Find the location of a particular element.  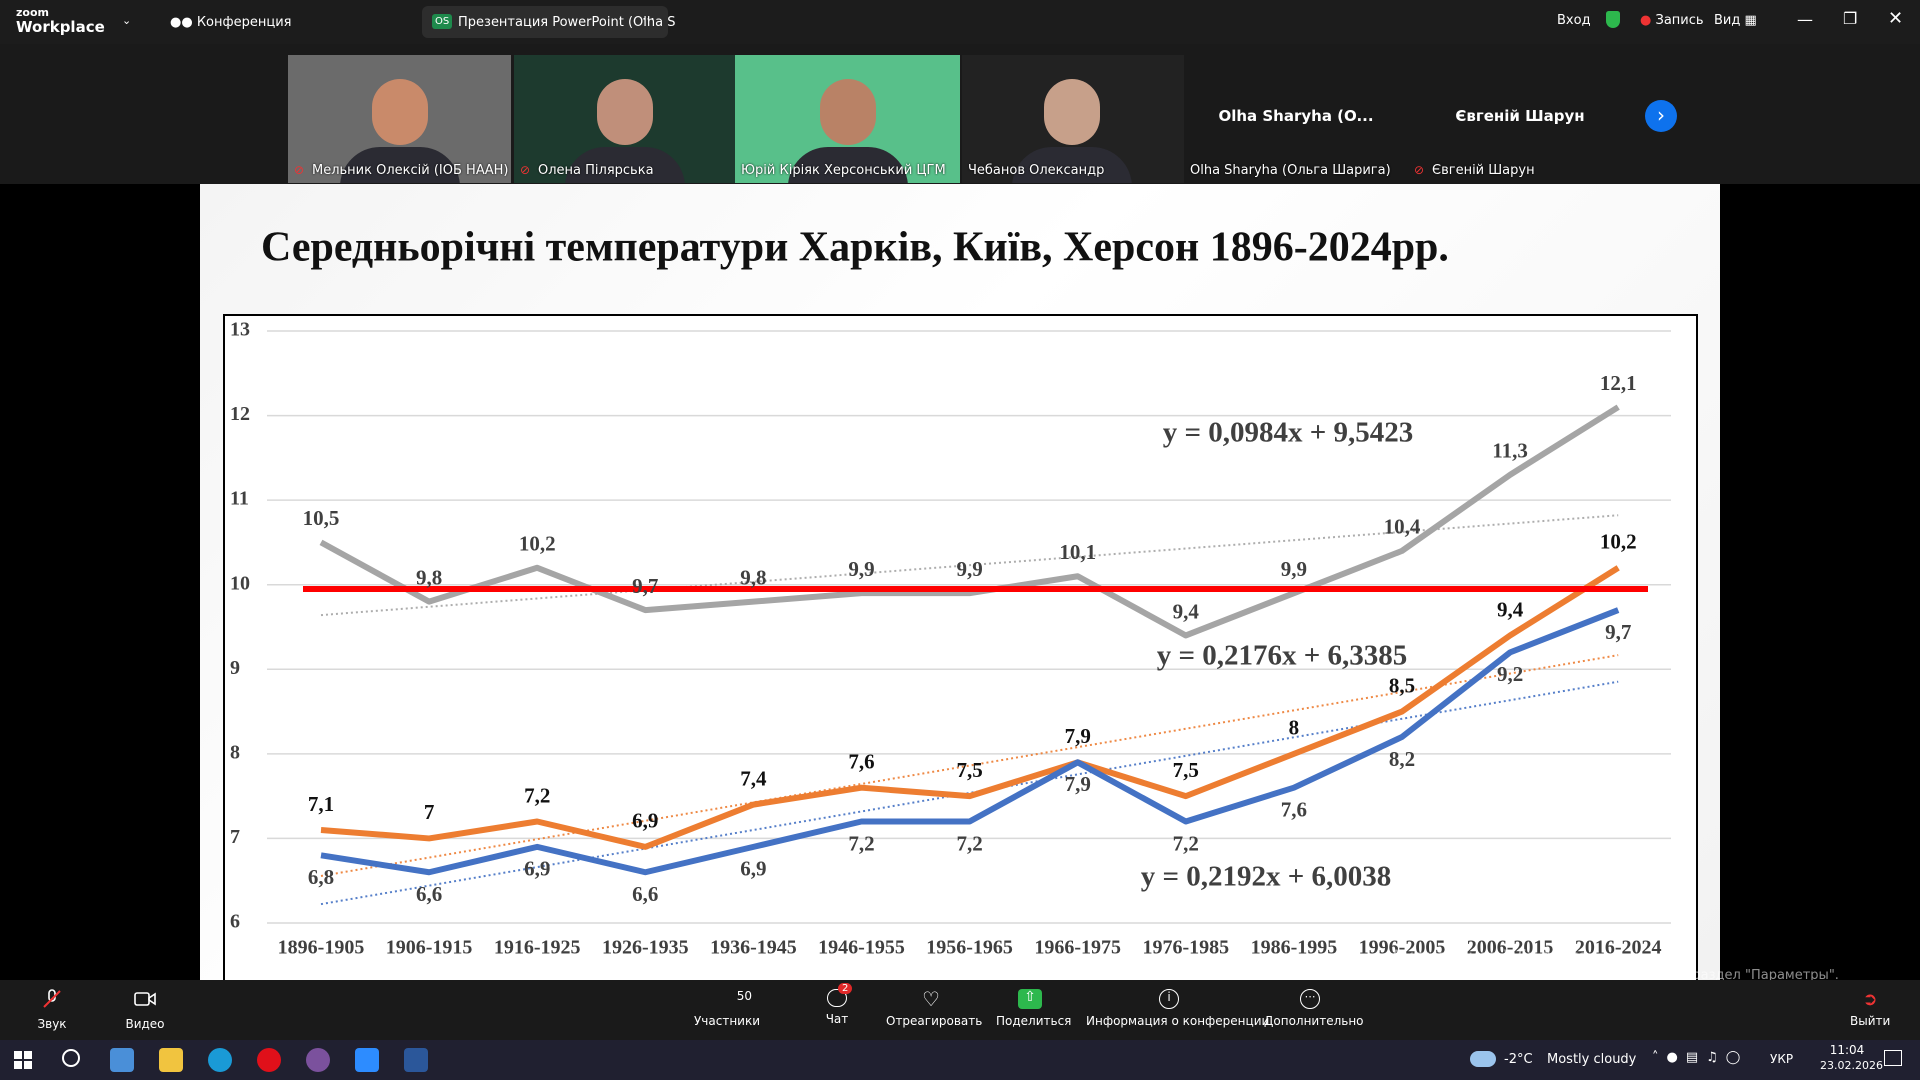

notifications is located at coordinates (1893, 1058).